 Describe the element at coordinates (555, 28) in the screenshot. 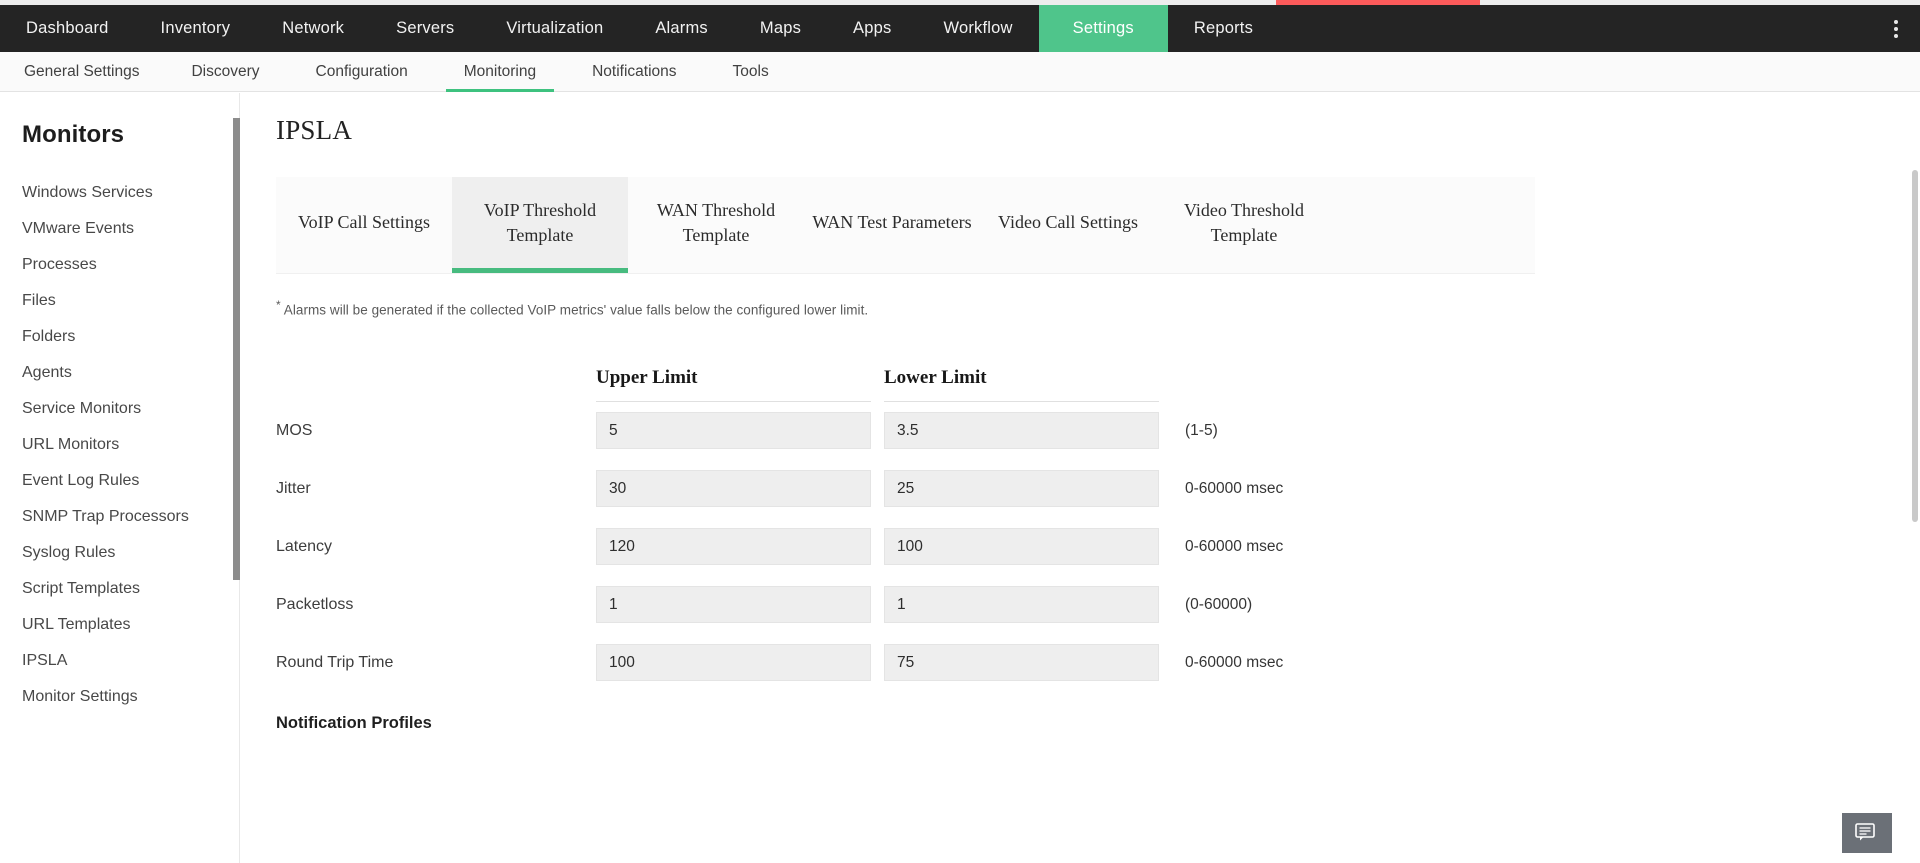

I see `nav-item-virtualization: Virtualization` at that location.